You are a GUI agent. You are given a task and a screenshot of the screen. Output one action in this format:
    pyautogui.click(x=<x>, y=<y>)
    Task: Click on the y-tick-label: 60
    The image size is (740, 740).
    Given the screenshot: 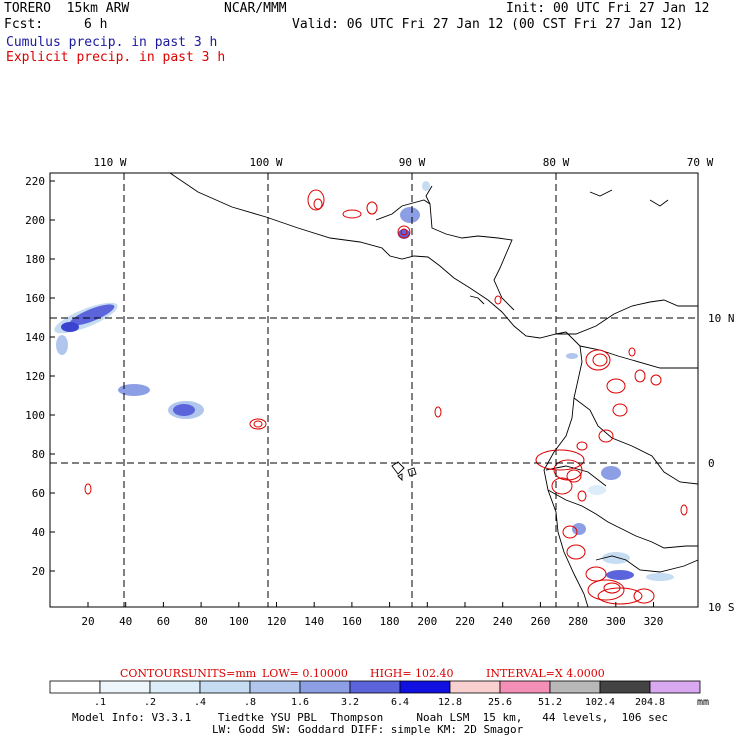 What is the action you would take?
    pyautogui.click(x=38, y=493)
    